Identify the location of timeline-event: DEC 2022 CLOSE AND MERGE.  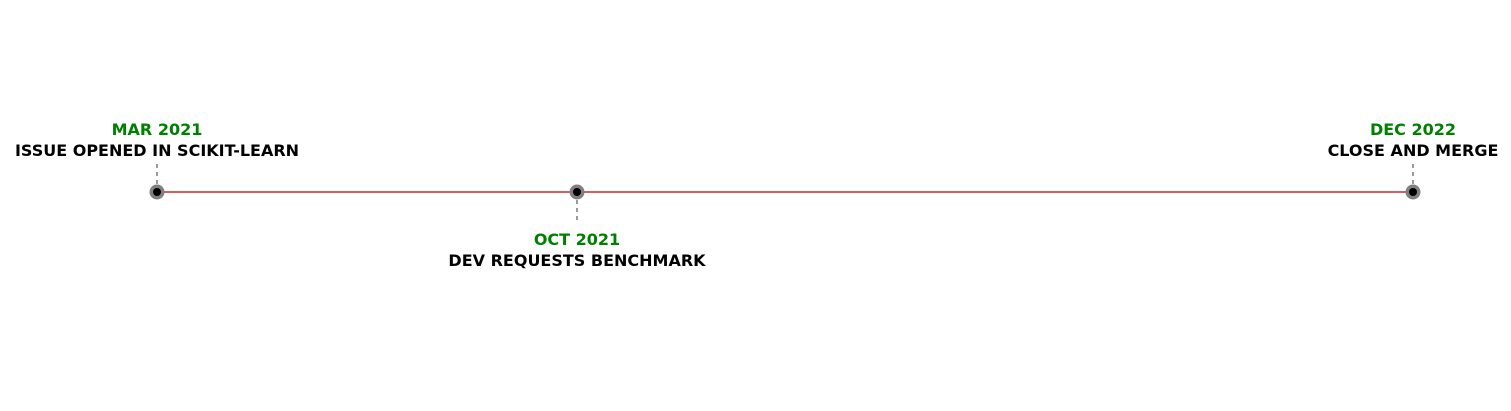
(1413, 160).